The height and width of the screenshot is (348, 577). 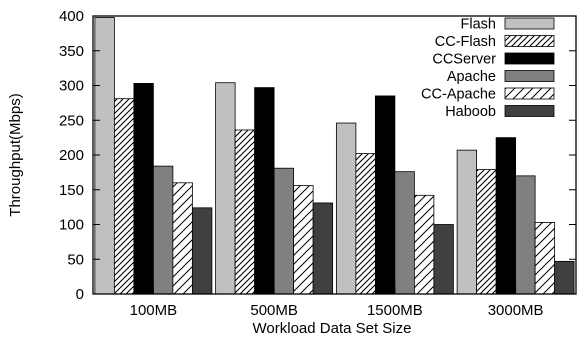 What do you see at coordinates (104, 155) in the screenshot?
I see `bar-flash-100mb` at bounding box center [104, 155].